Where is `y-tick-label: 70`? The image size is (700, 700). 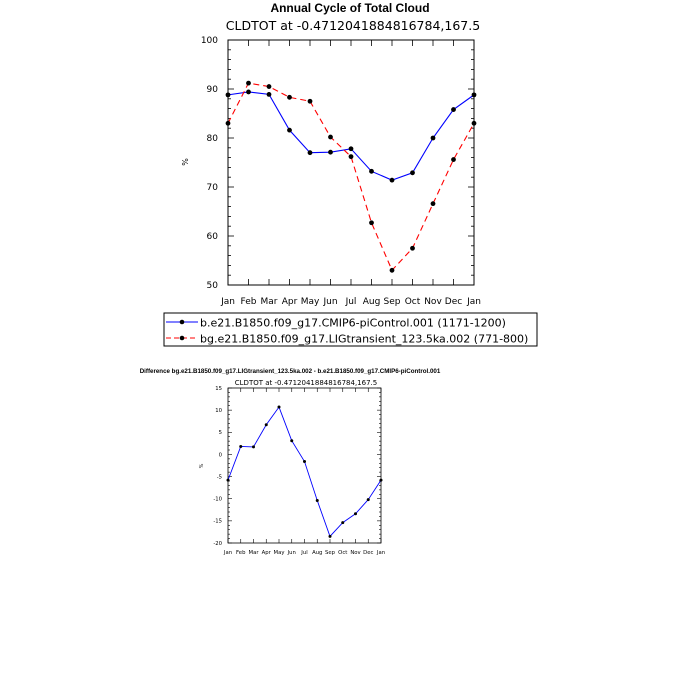
y-tick-label: 70 is located at coordinates (213, 188).